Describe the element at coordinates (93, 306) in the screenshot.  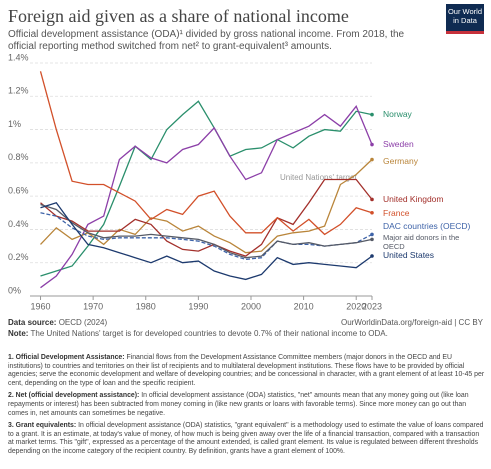
I see `x-tick-label: 1970` at that location.